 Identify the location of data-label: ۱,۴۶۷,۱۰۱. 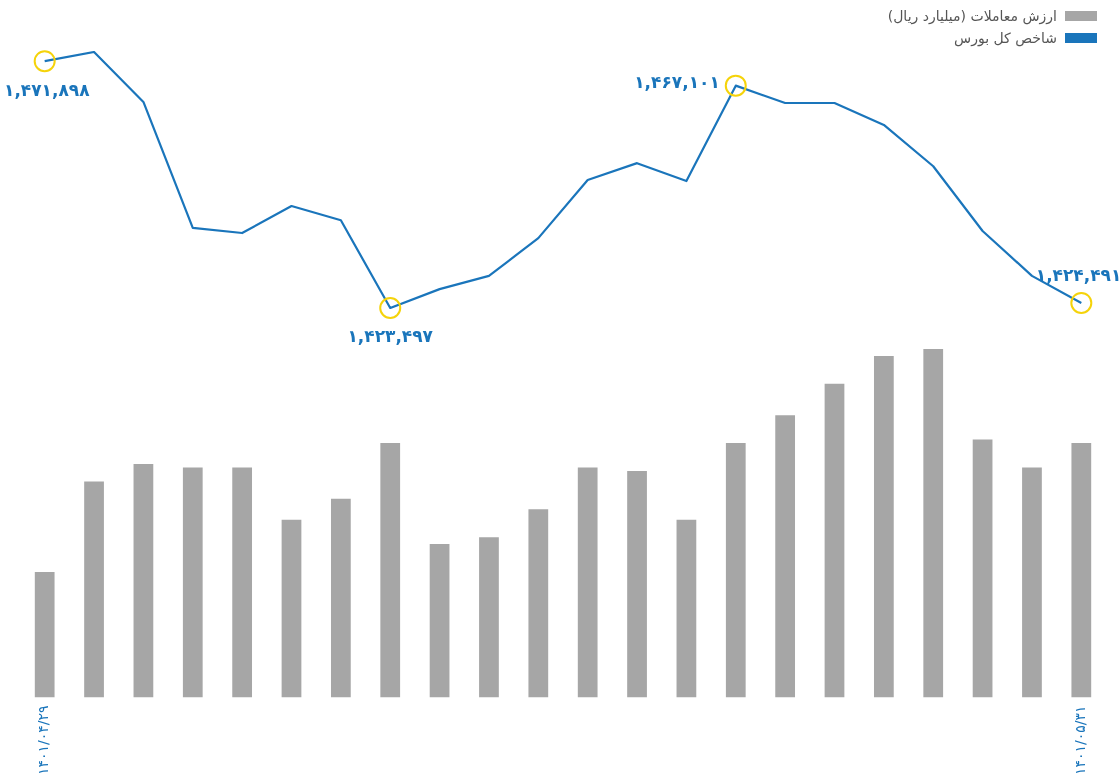
(677, 82).